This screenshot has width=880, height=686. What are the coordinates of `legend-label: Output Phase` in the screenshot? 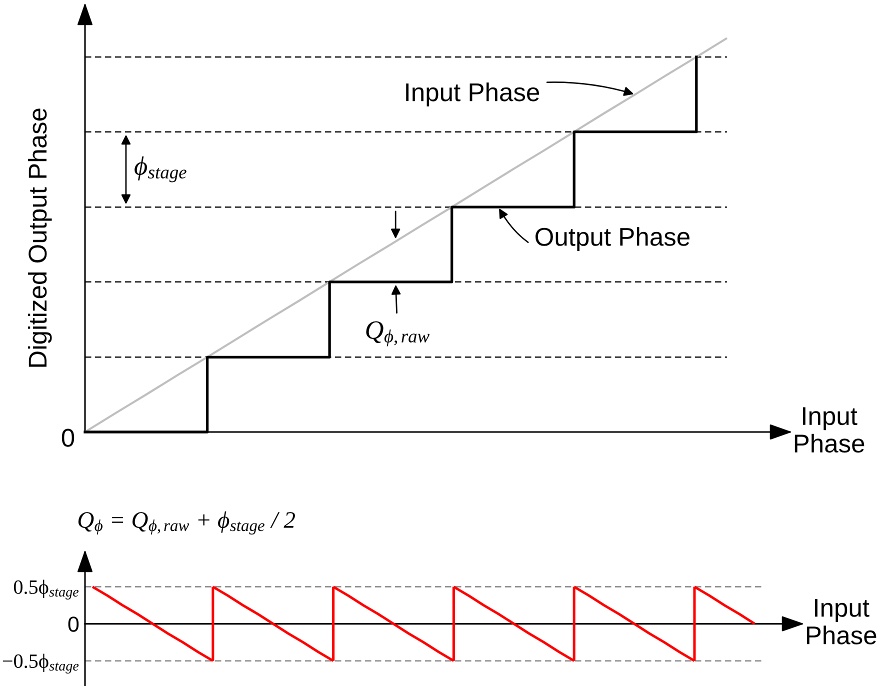 It's located at (613, 239).